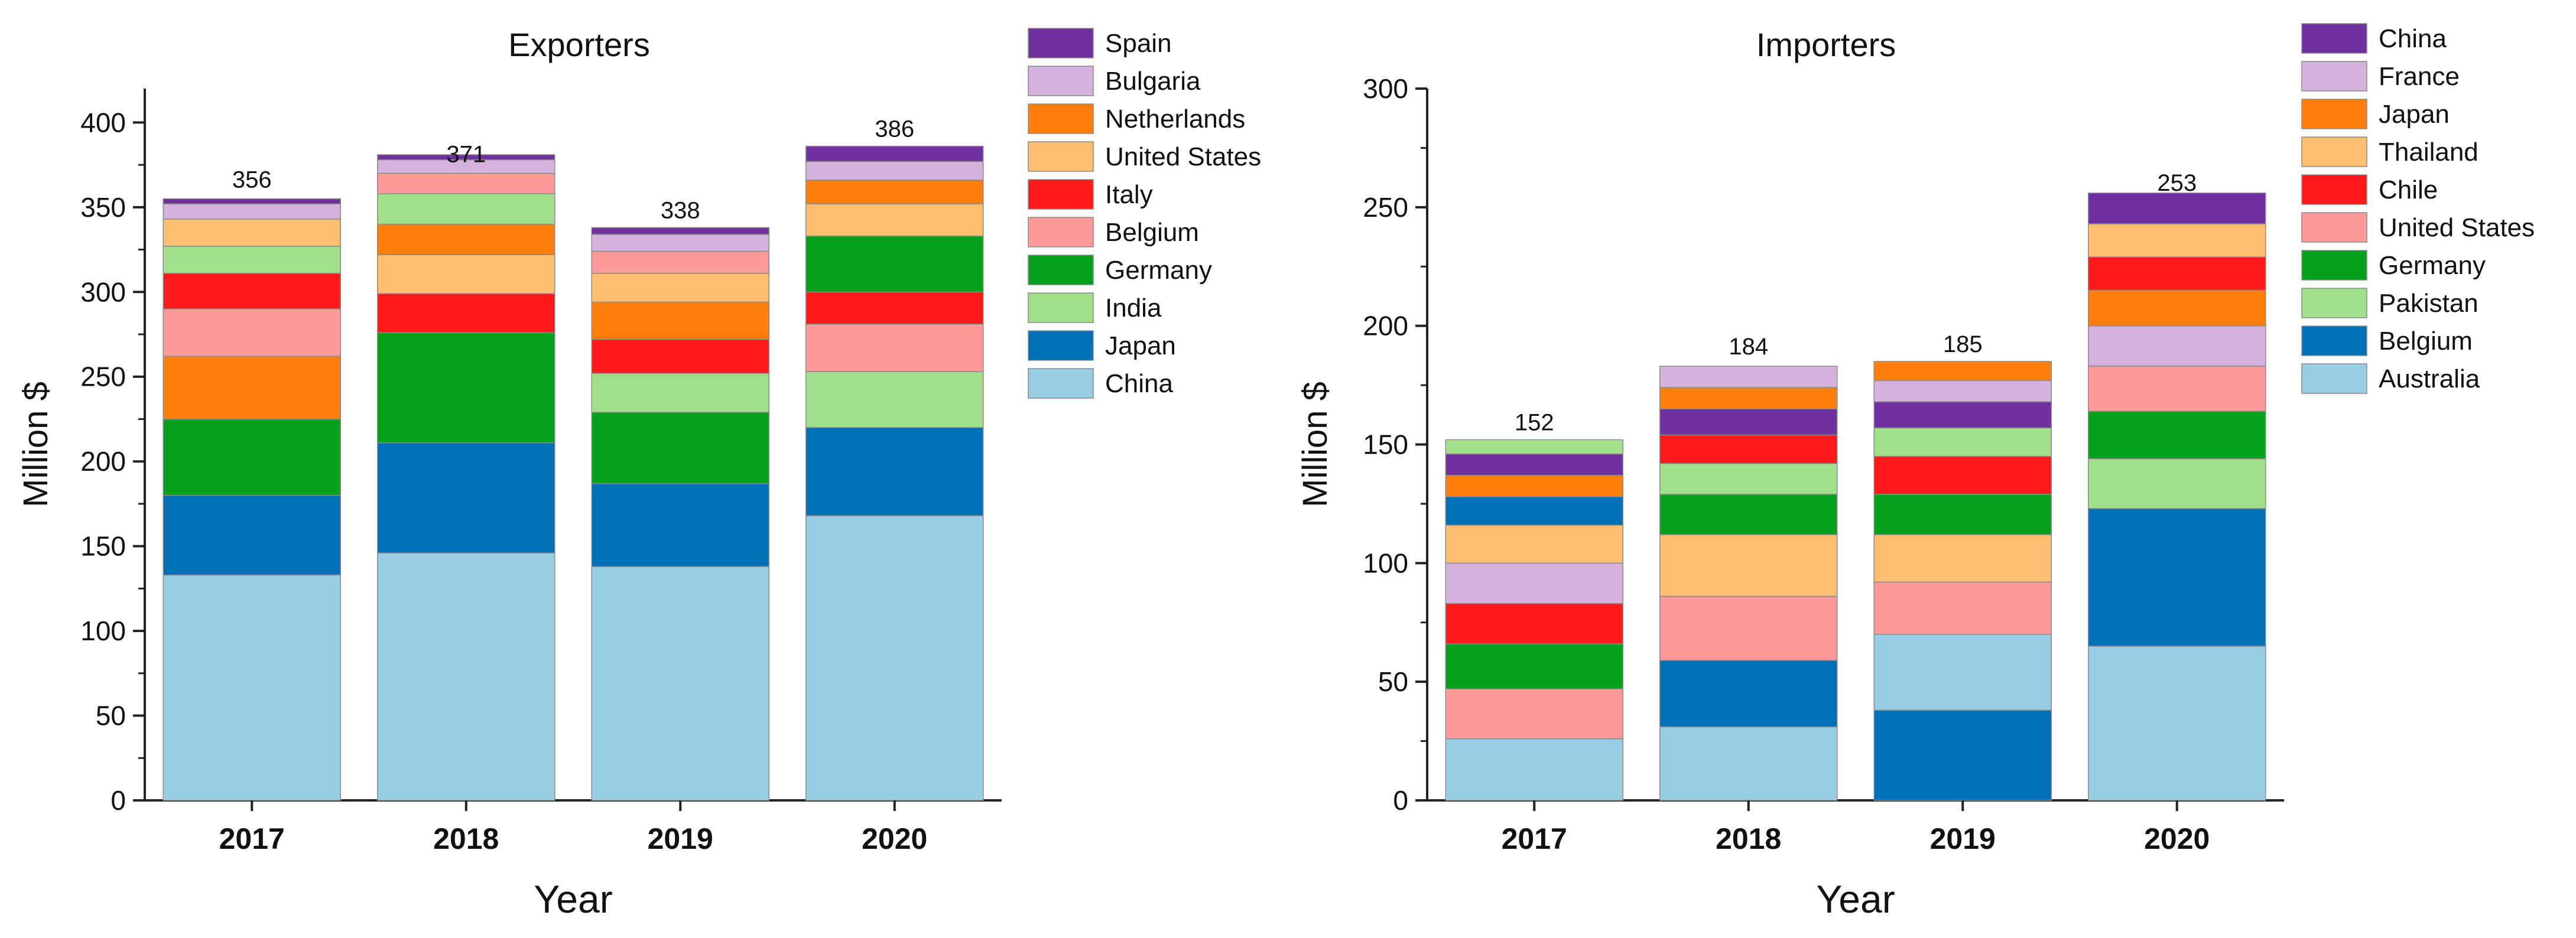  I want to click on bar-segment-spain-2019, so click(680, 231).